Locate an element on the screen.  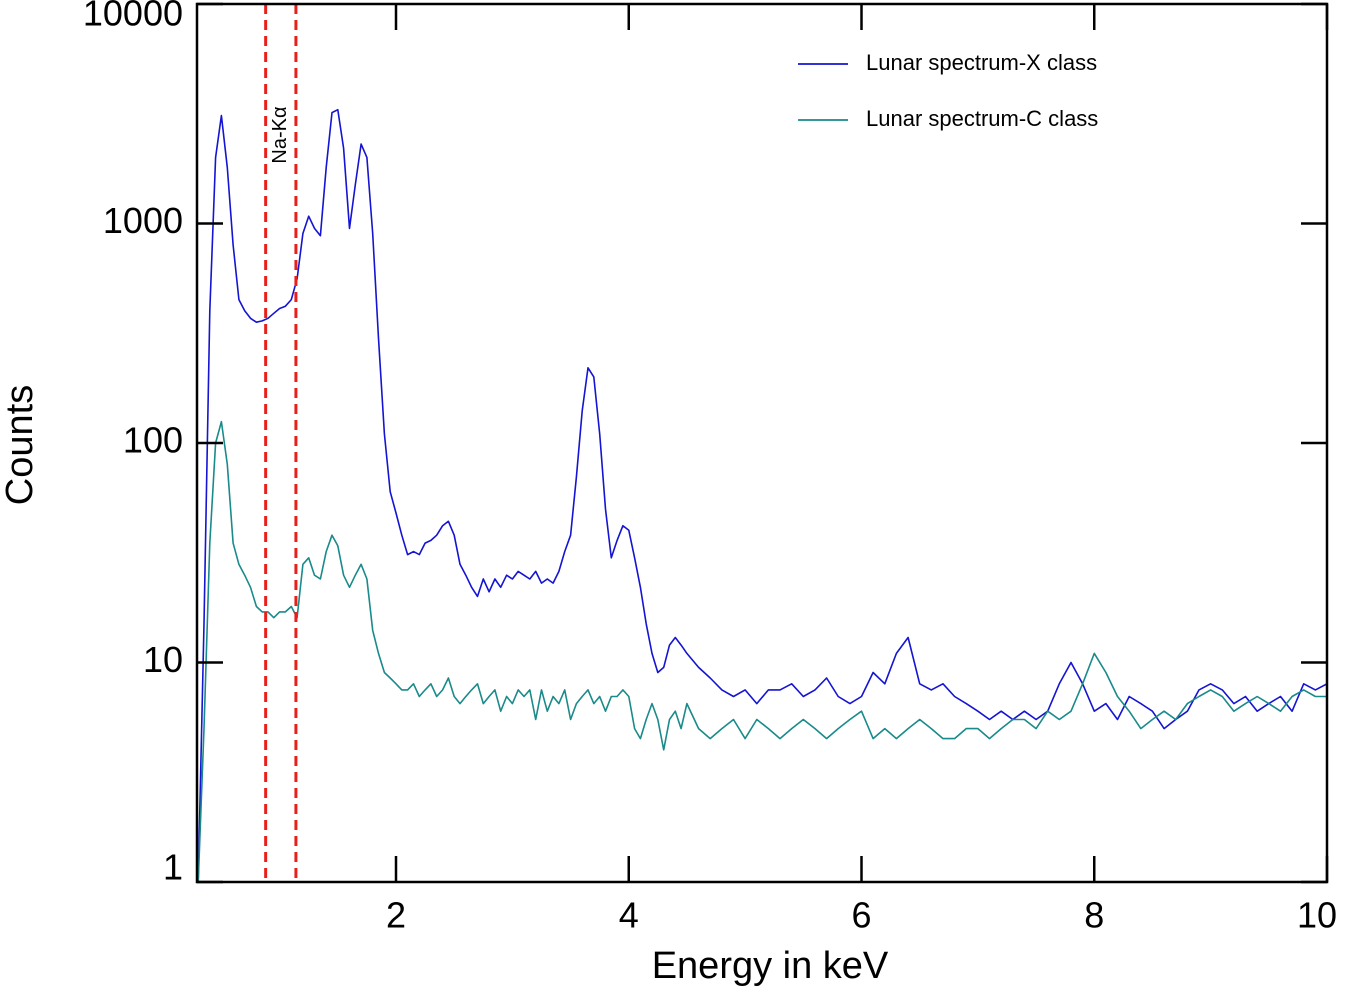
y-tick-label: 10000 is located at coordinates (133, 17).